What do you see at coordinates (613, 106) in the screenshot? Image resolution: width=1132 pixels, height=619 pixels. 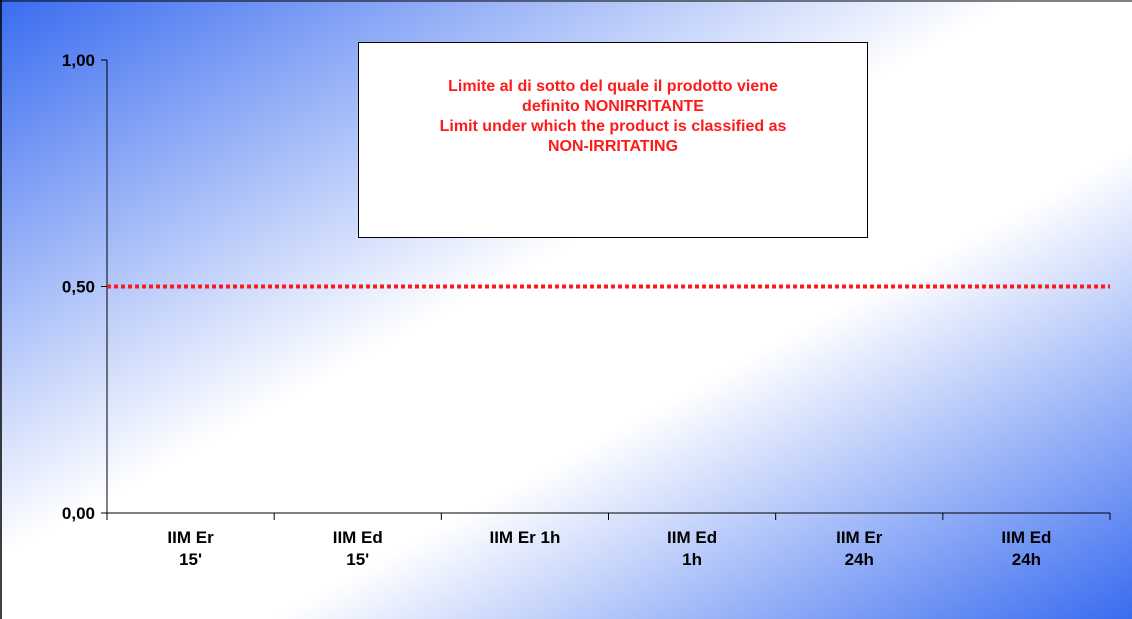 I see `annotation-line-2: definito NONIRRITANTE` at bounding box center [613, 106].